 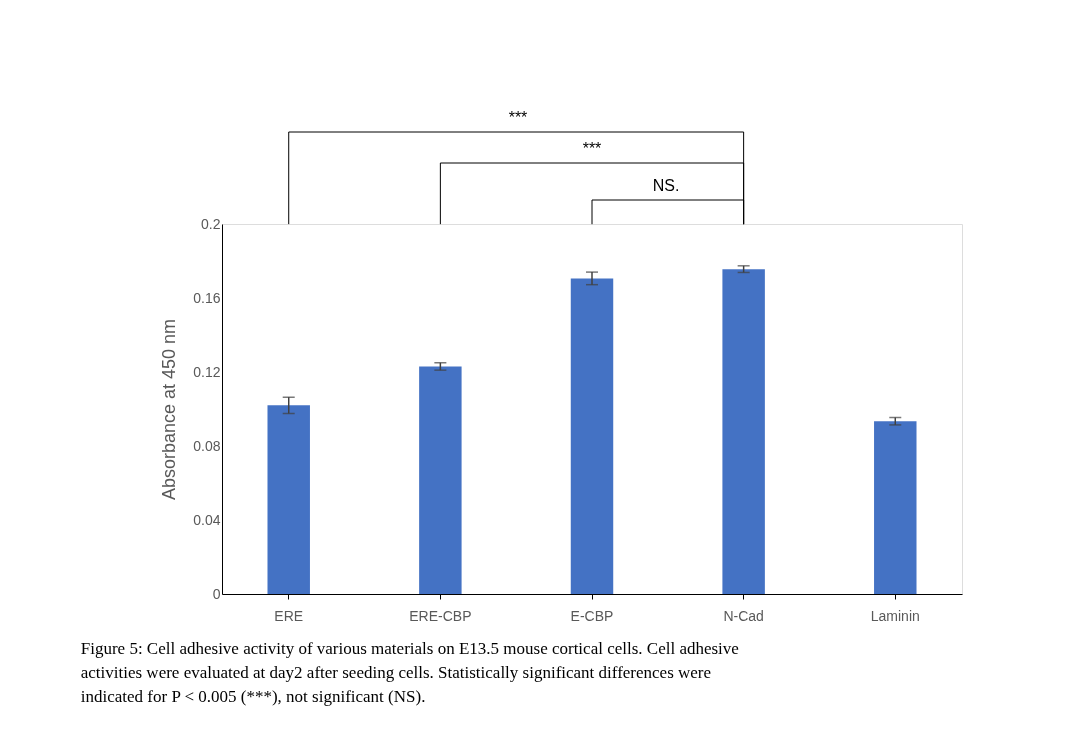 What do you see at coordinates (207, 371) in the screenshot?
I see `y-tick-label: 0.12` at bounding box center [207, 371].